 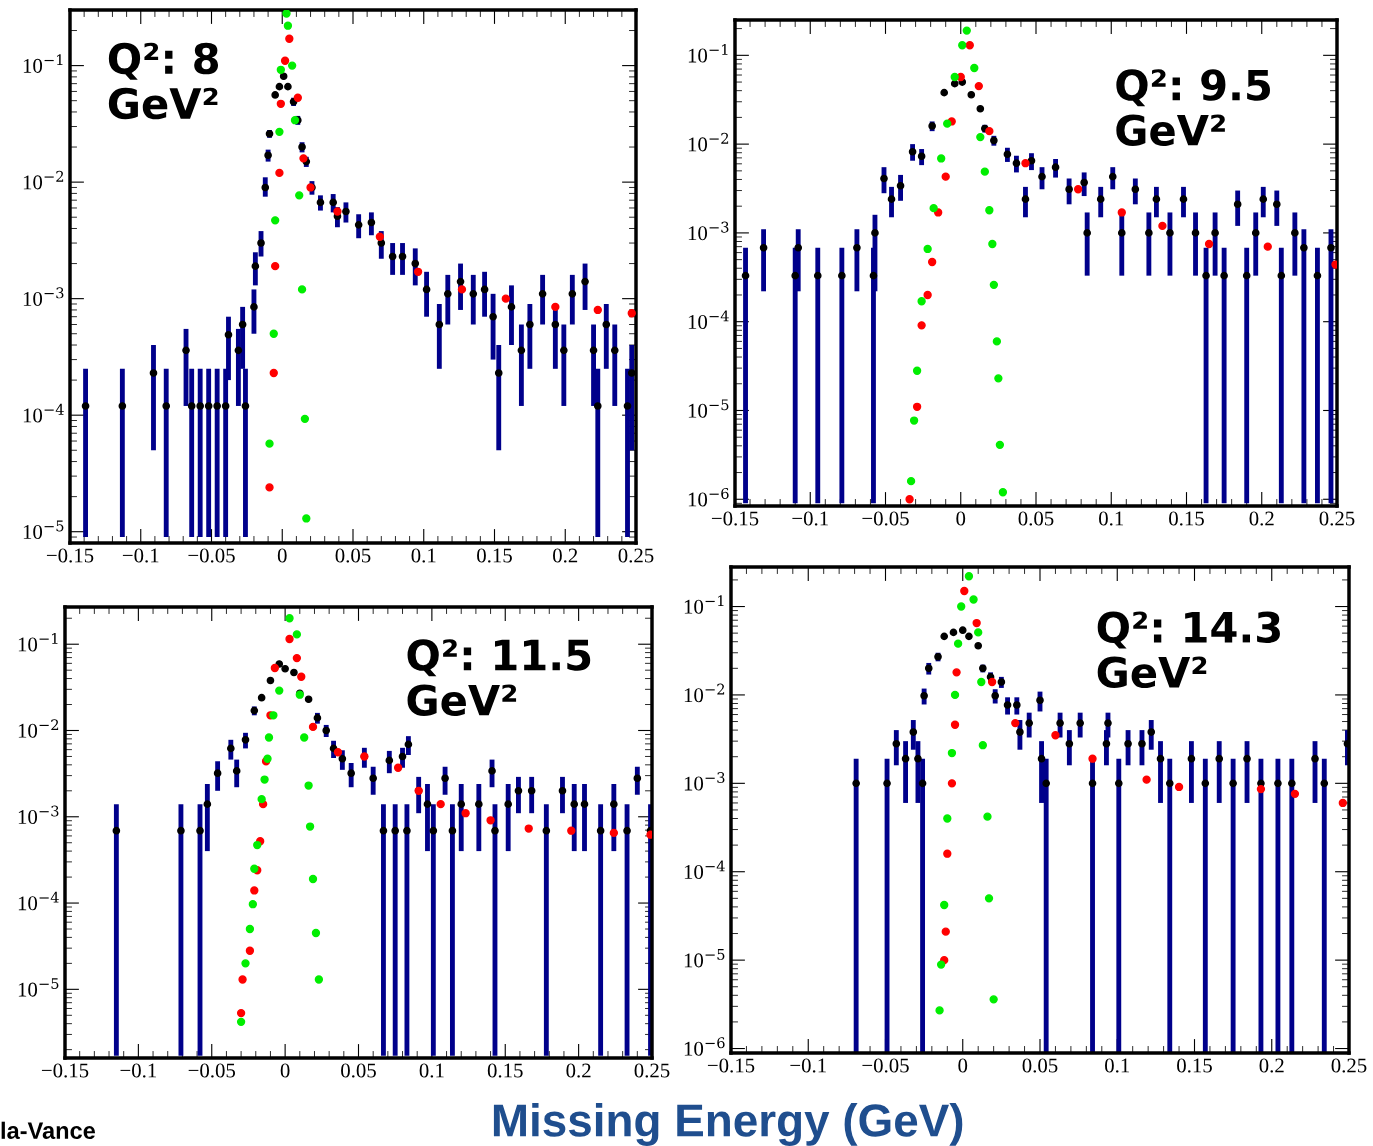 What do you see at coordinates (499, 677) in the screenshot?
I see `annotation: Q²: 11.5 GeV²` at bounding box center [499, 677].